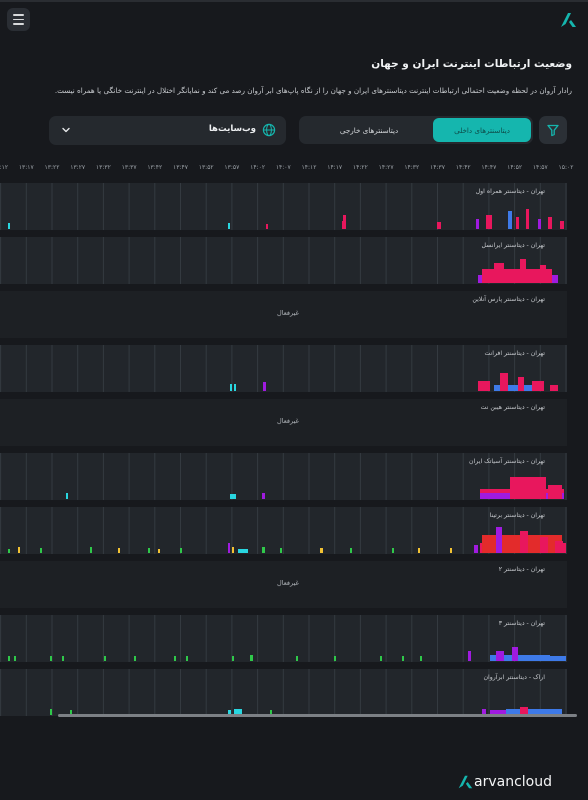  What do you see at coordinates (521, 623) in the screenshot?
I see `datacenter-name: تهران - دیتاسنتر ۳` at bounding box center [521, 623].